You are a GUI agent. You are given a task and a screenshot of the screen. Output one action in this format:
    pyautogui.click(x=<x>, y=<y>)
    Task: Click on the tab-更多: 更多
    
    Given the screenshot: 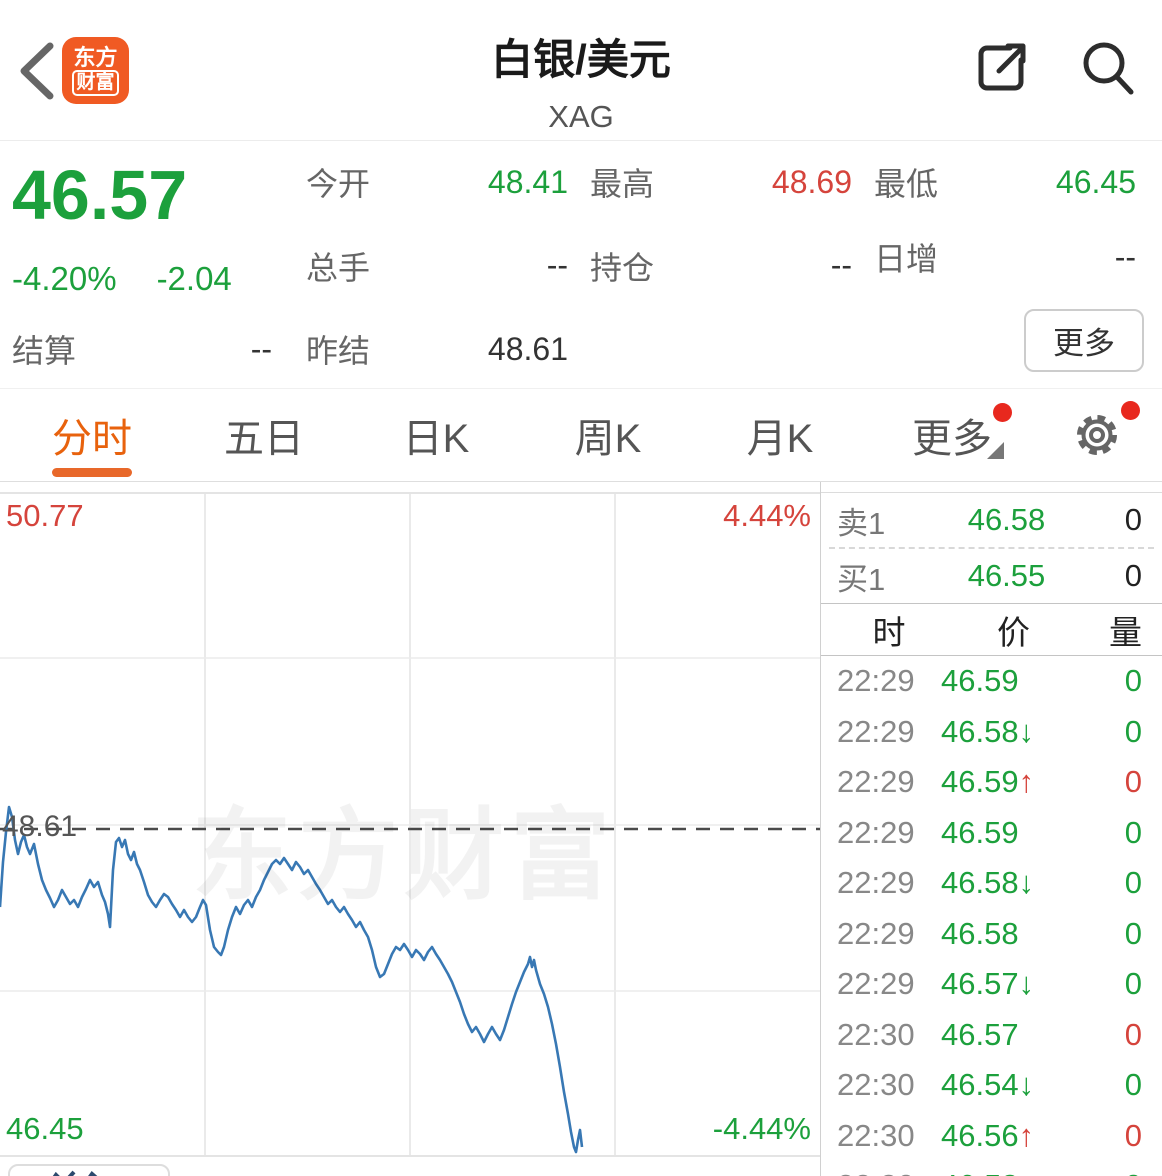 What is the action you would take?
    pyautogui.click(x=952, y=435)
    